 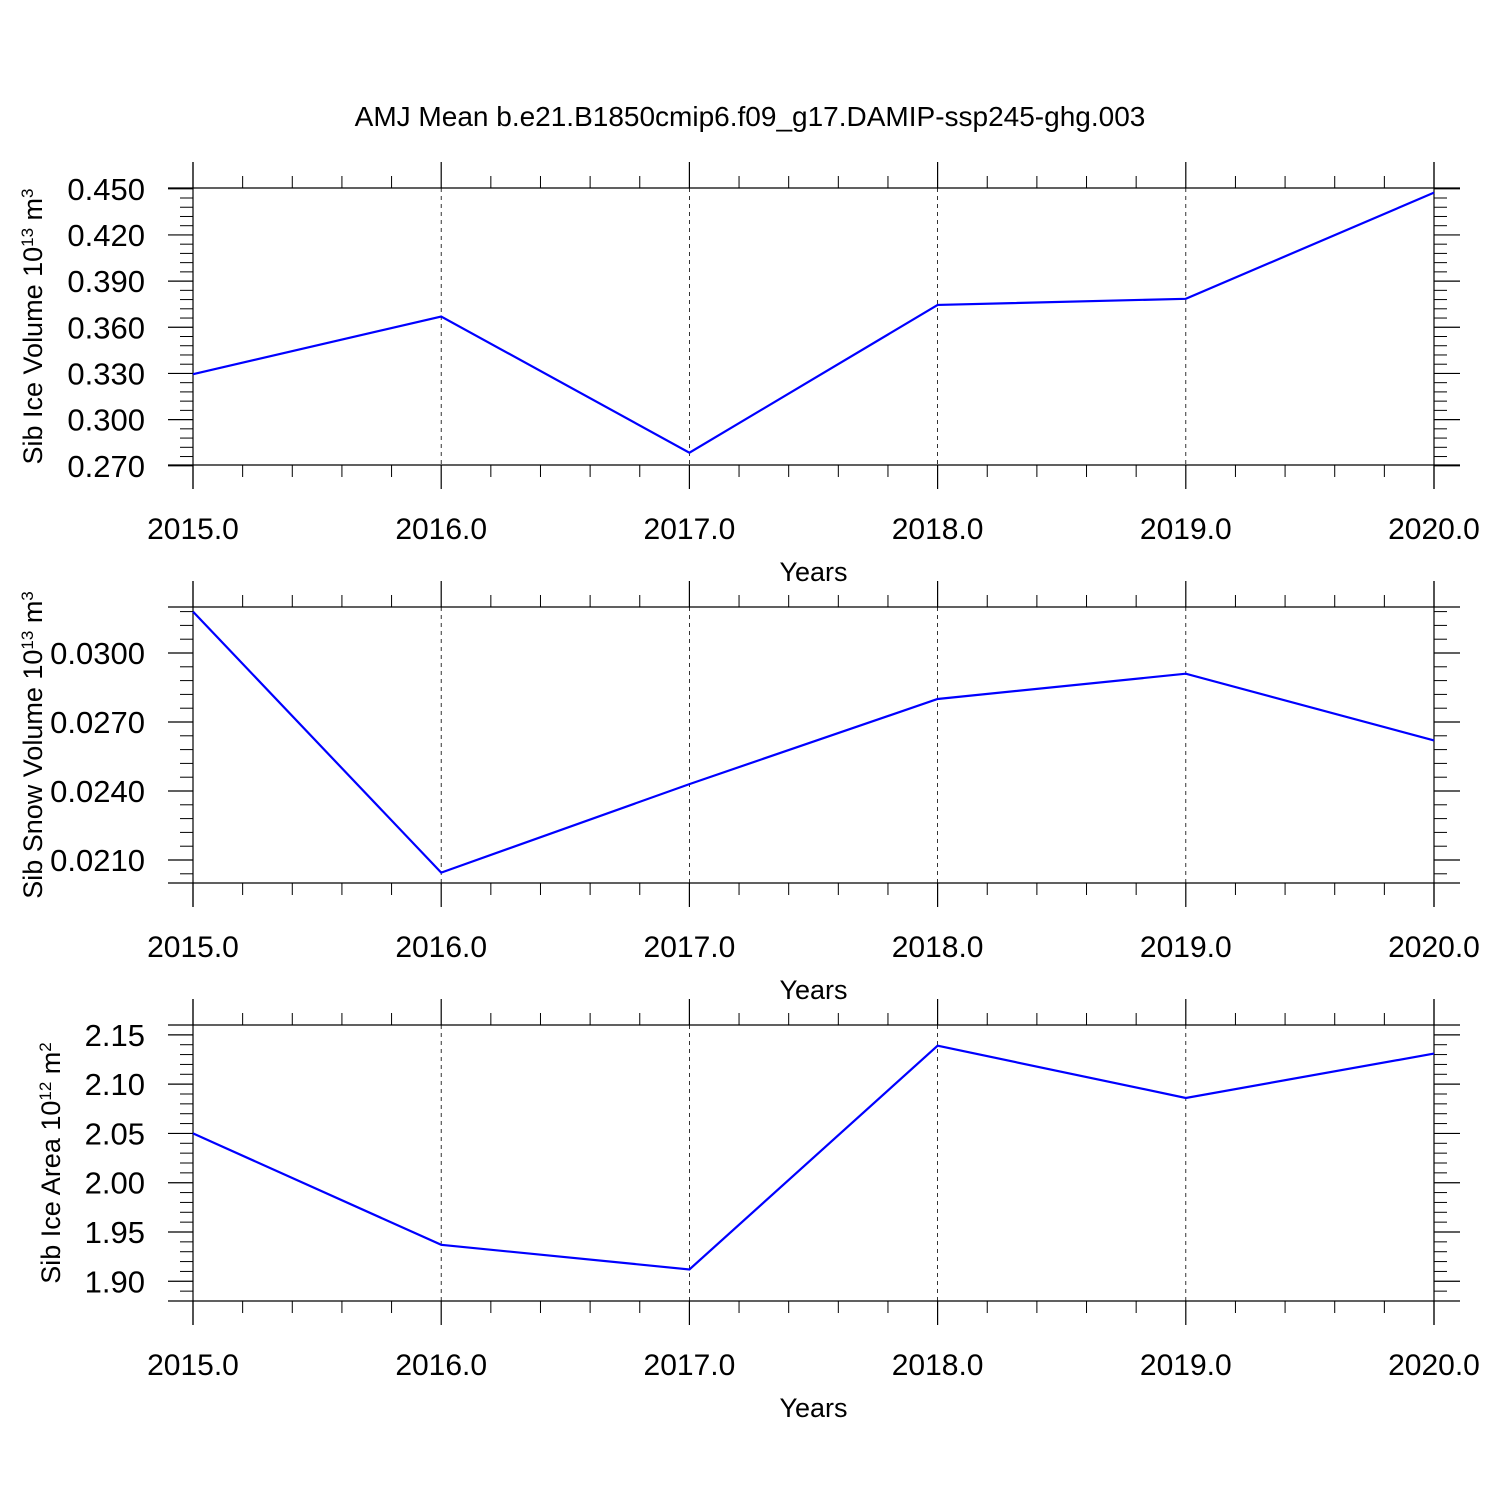 What do you see at coordinates (106, 281) in the screenshot?
I see `y-tick-label: 0.390` at bounding box center [106, 281].